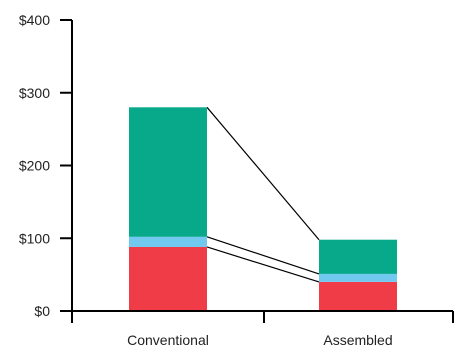  I want to click on y-tick-label: $0, so click(42, 311).